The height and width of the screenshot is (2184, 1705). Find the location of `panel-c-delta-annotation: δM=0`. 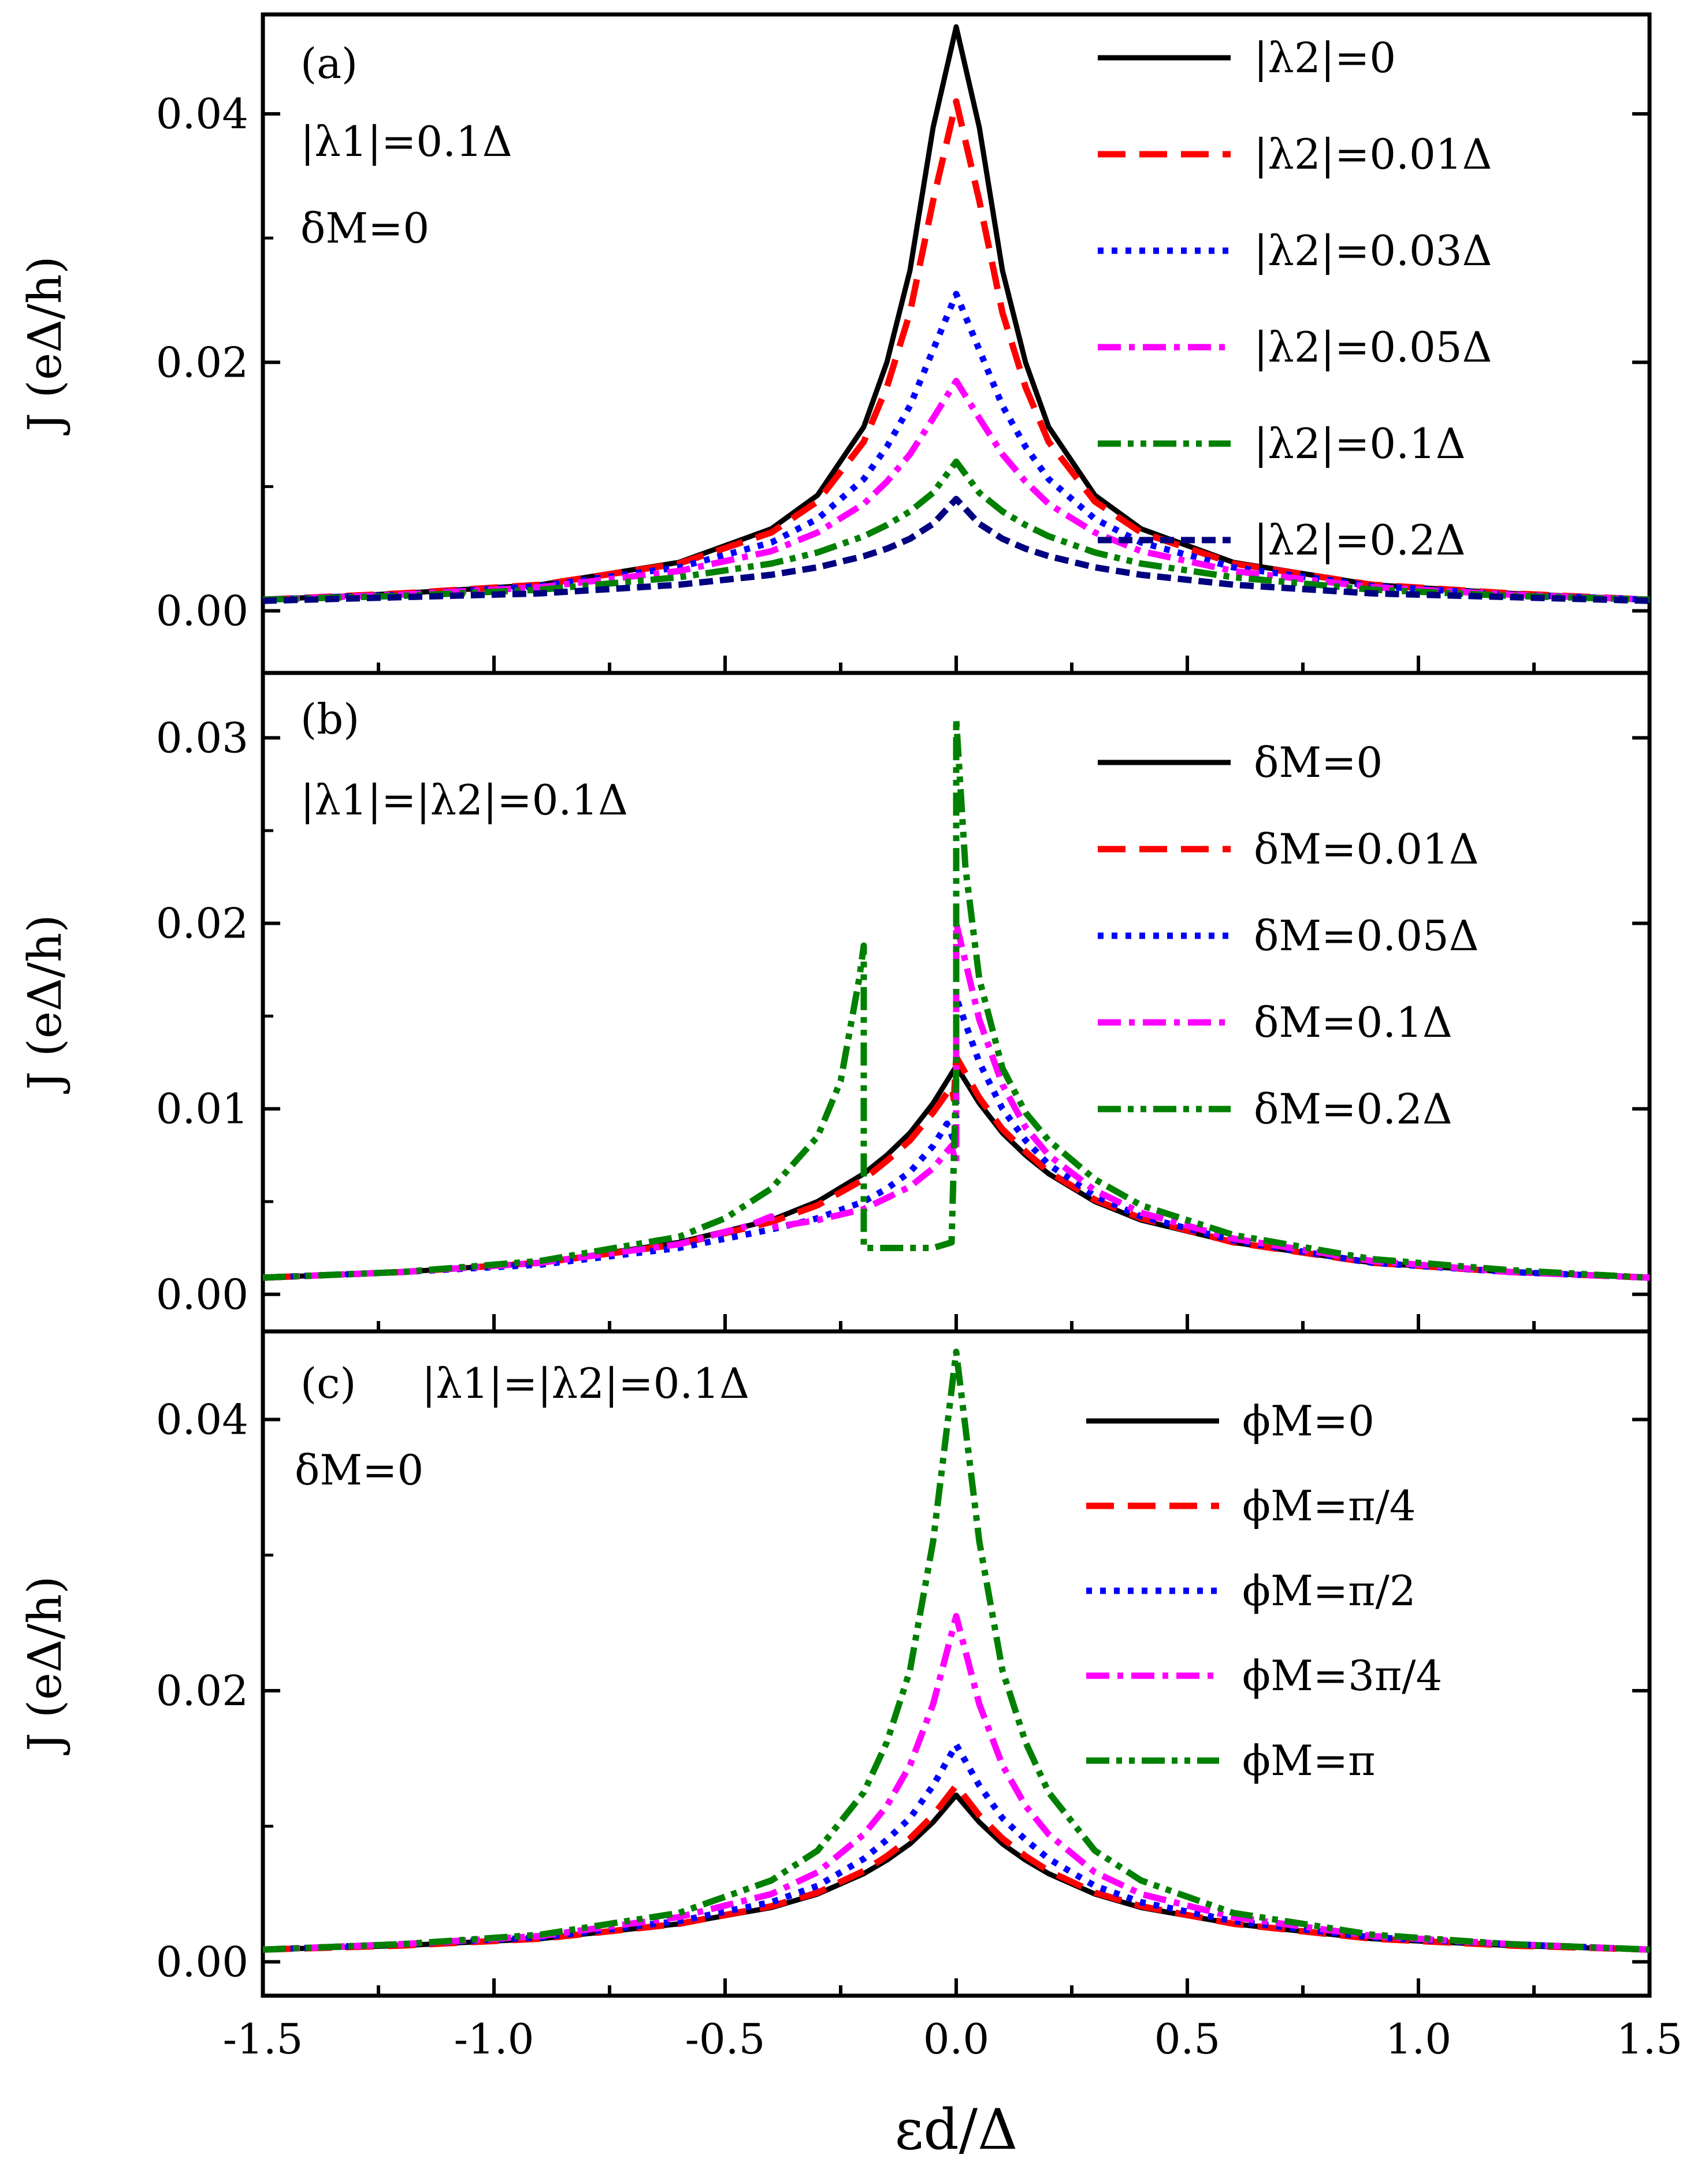

panel-c-delta-annotation: δM=0 is located at coordinates (359, 1470).